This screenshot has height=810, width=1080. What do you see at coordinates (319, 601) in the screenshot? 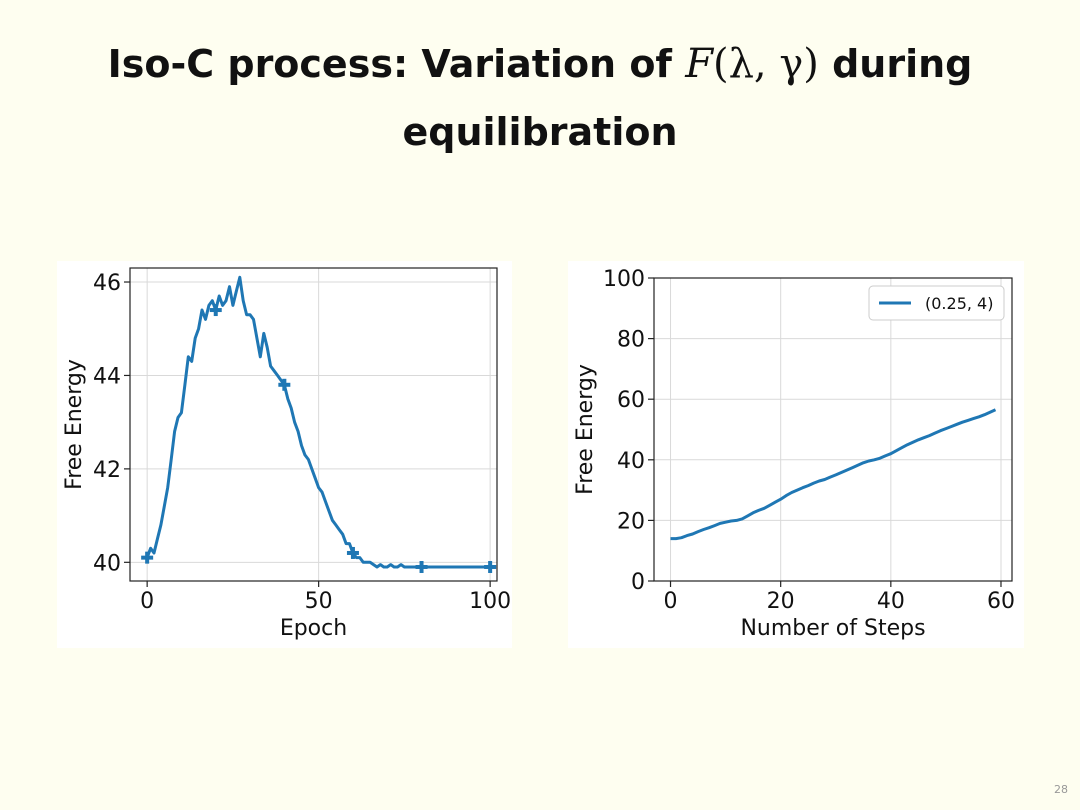
I see `x-tick-label: 50` at bounding box center [319, 601].